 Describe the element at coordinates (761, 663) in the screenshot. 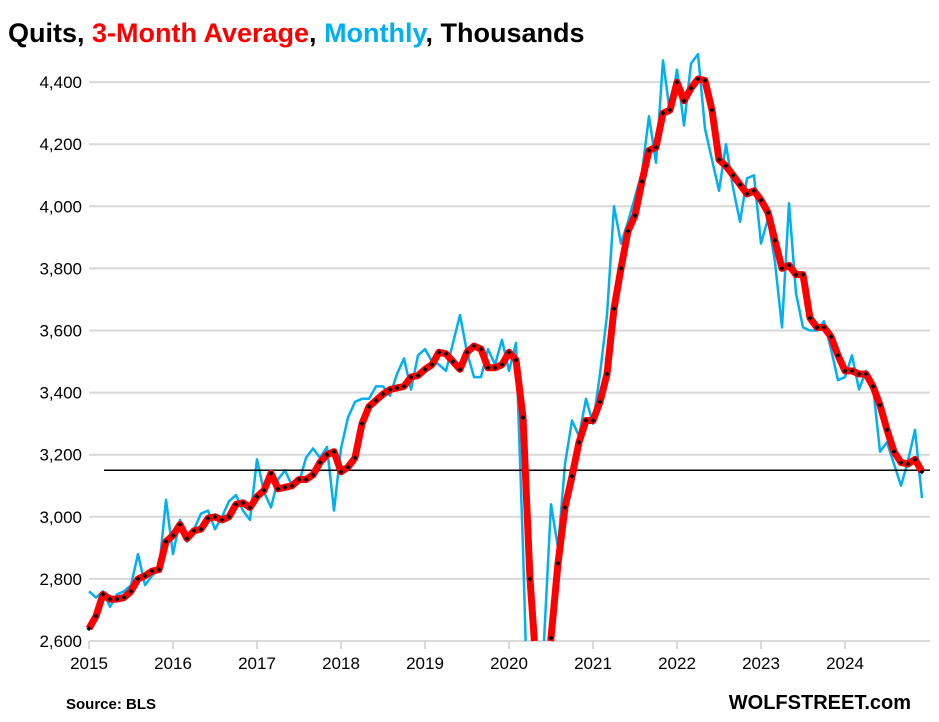

I see `x-tick-label: 2023` at that location.